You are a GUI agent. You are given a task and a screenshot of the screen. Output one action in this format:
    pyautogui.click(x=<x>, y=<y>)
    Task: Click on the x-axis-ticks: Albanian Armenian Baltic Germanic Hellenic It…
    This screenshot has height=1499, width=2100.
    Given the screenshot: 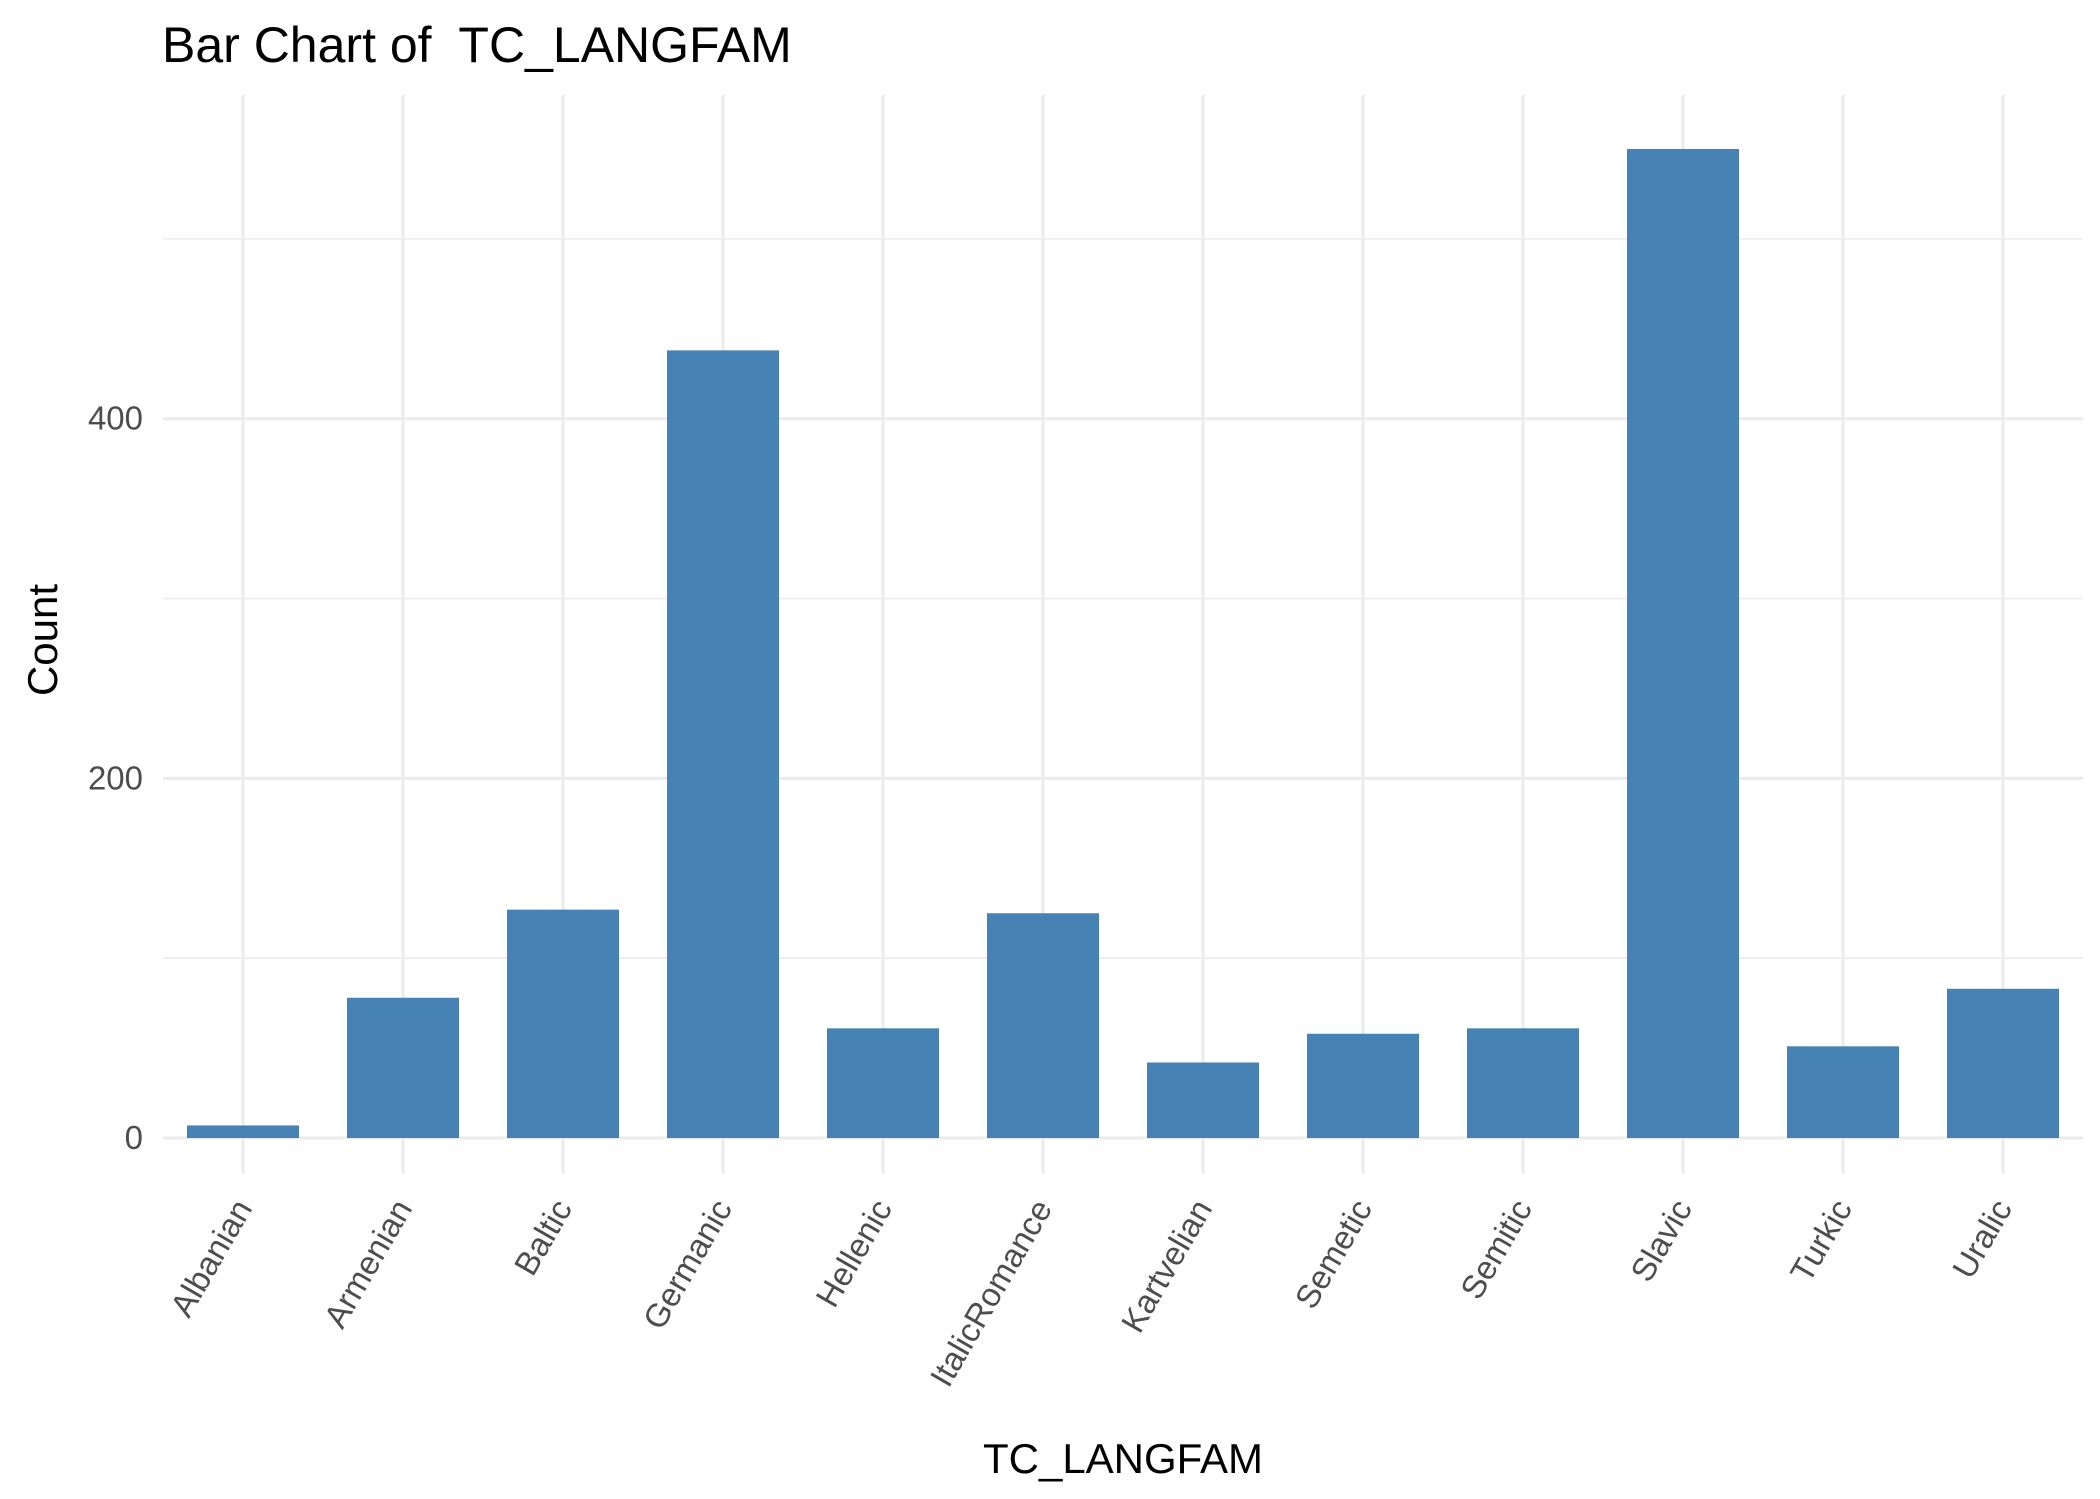 What is the action you would take?
    pyautogui.click(x=1091, y=1293)
    